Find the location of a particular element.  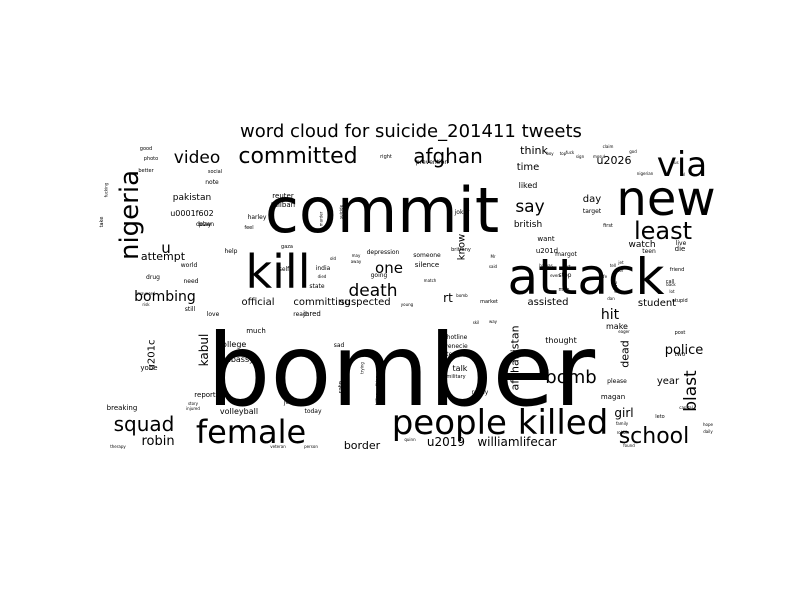

word: lol is located at coordinates (683, 174).